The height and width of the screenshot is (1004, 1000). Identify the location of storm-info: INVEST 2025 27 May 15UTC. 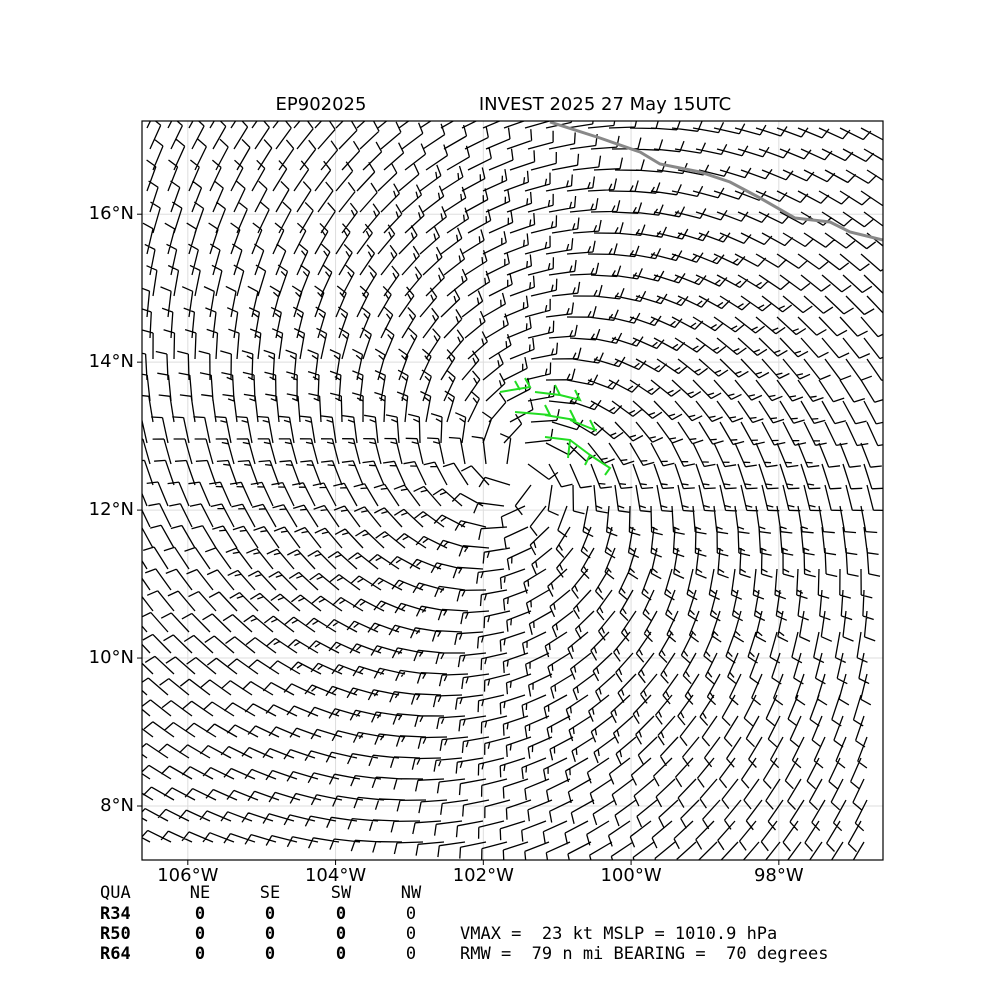
(605, 104).